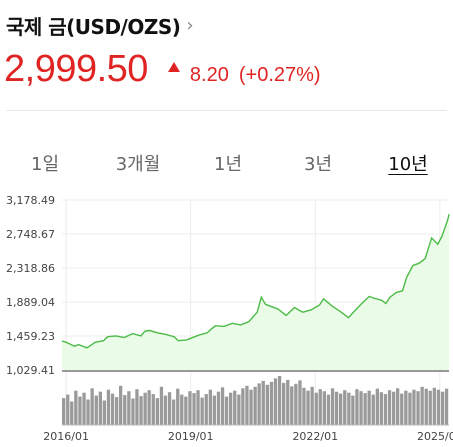  What do you see at coordinates (138, 164) in the screenshot?
I see `tab-3m: 3개월` at bounding box center [138, 164].